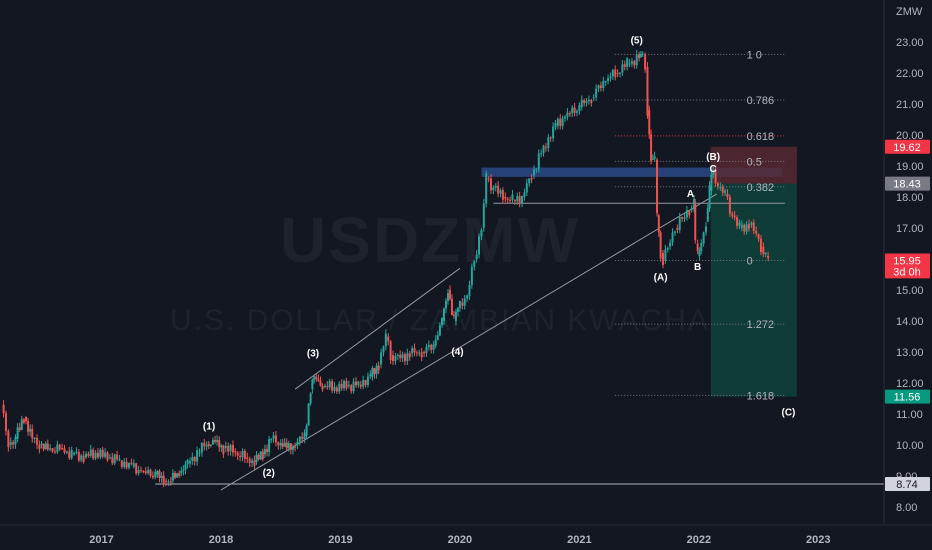  I want to click on time-tick-label: 2019, so click(340, 540).